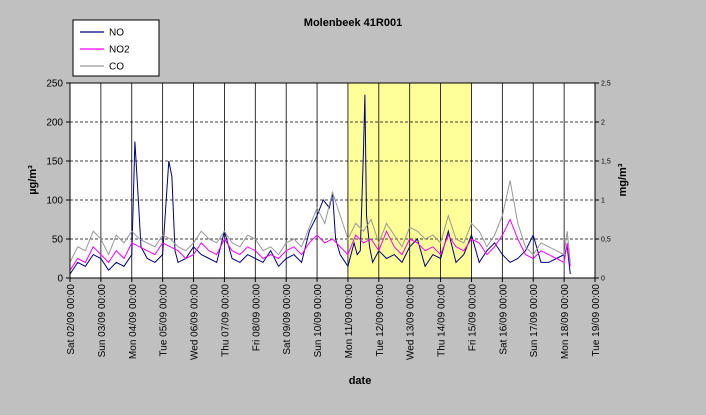 The image size is (706, 415). I want to click on y-tick-label-right: 2,5, so click(606, 84).